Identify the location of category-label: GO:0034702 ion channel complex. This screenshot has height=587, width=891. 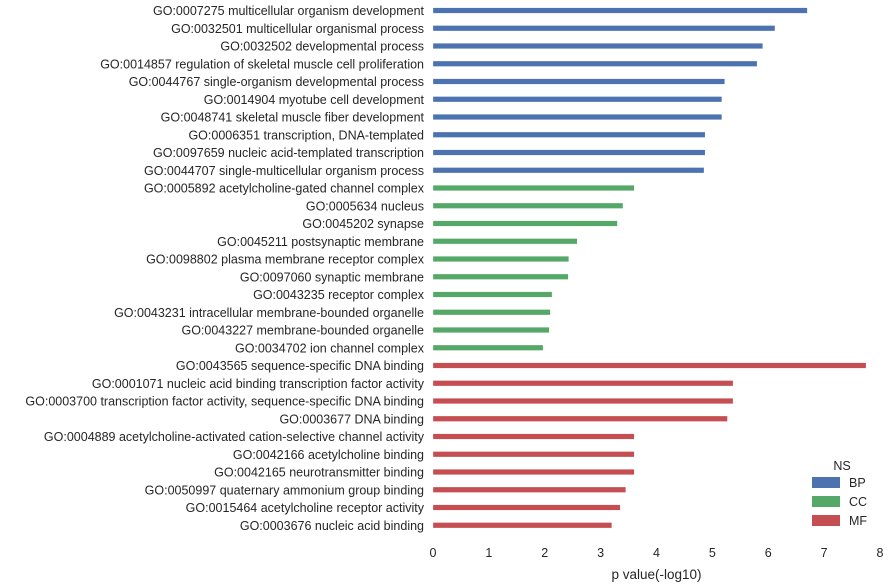
(330, 348).